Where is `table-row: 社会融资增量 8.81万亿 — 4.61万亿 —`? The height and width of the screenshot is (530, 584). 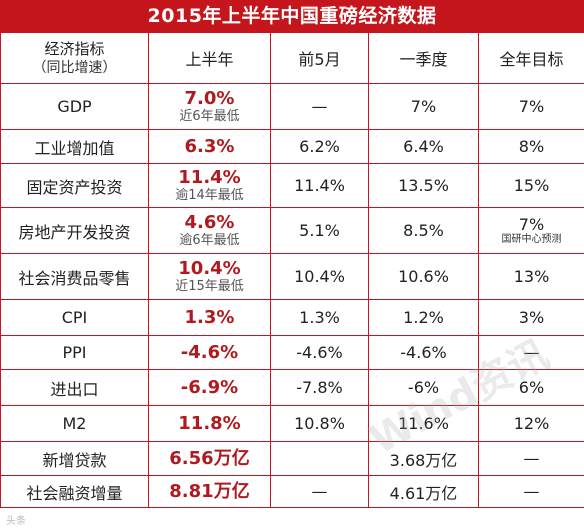 table-row: 社会融资增量 8.81万亿 — 4.61万亿 — is located at coordinates (292, 491).